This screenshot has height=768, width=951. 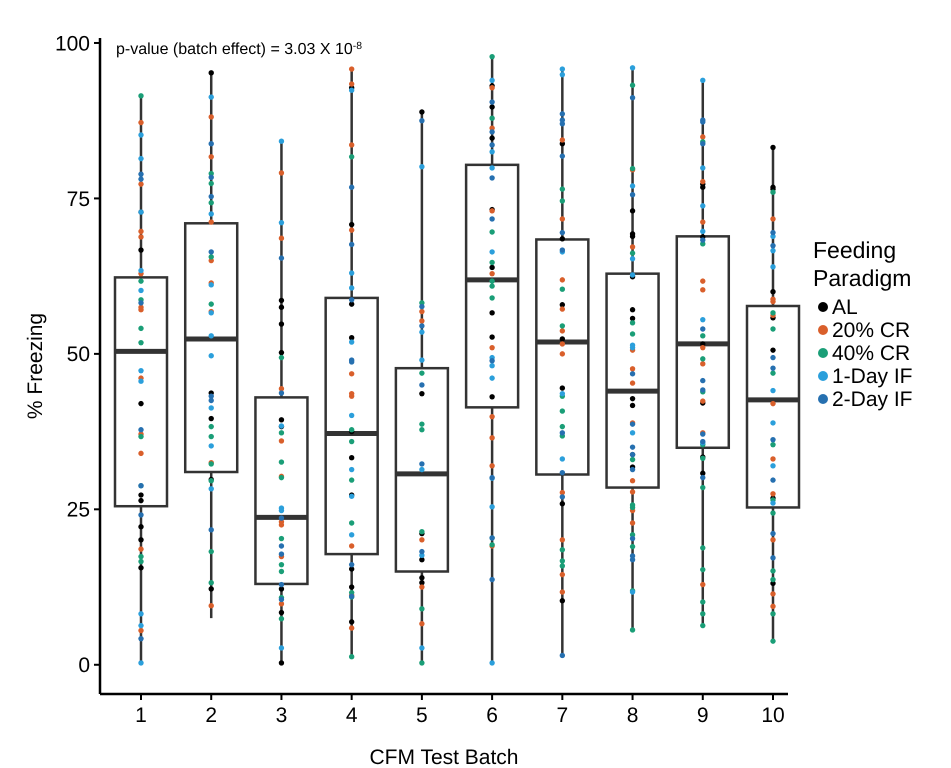 What do you see at coordinates (352, 715) in the screenshot?
I see `x-tick-label: 4` at bounding box center [352, 715].